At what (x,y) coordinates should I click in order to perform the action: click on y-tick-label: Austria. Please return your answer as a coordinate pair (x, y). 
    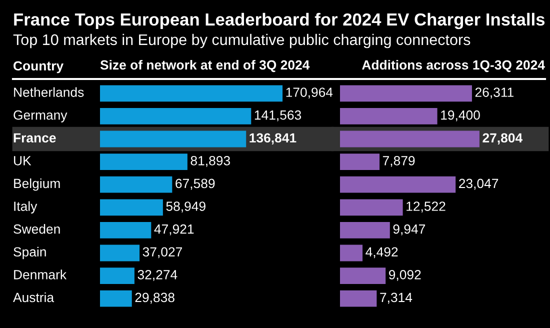
    Looking at the image, I should click on (33, 297).